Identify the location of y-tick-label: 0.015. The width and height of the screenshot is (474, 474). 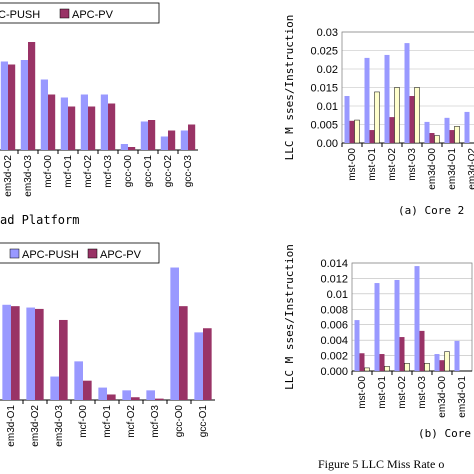
(324, 89).